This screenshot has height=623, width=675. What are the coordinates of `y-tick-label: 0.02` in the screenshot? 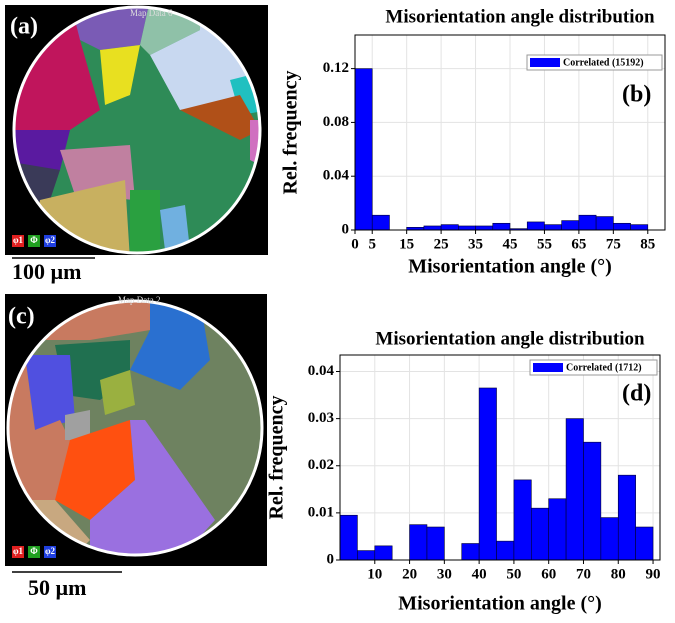 It's located at (321, 465).